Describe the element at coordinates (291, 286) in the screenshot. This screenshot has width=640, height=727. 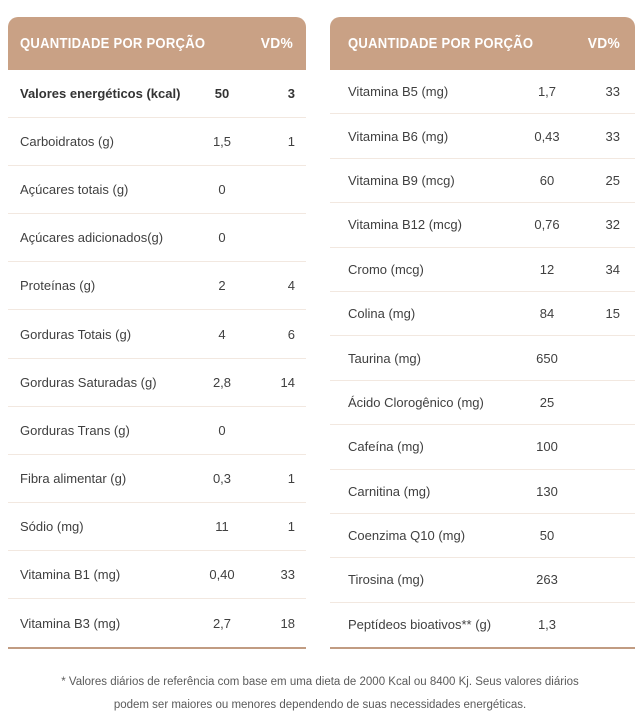
I see `row-vd: 4` at that location.